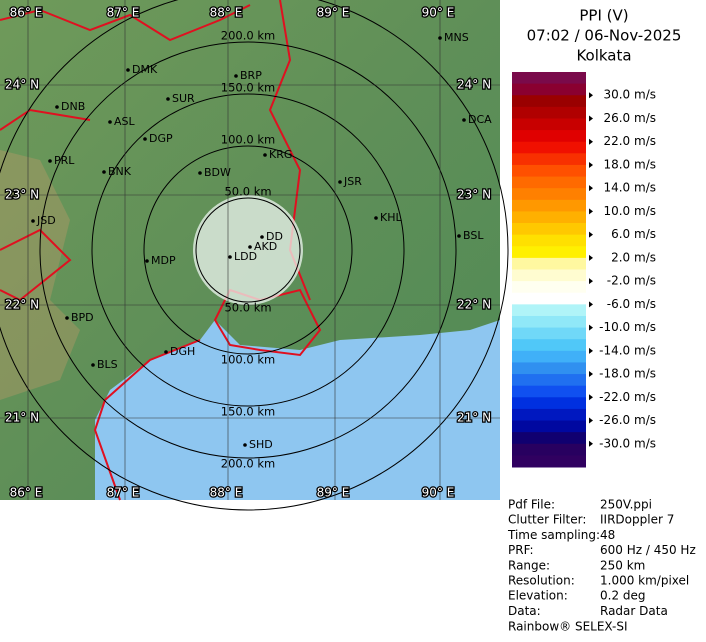 This screenshot has height=642, width=706. What do you see at coordinates (627, 374) in the screenshot?
I see `legend-label: -18.0 m/s` at bounding box center [627, 374].